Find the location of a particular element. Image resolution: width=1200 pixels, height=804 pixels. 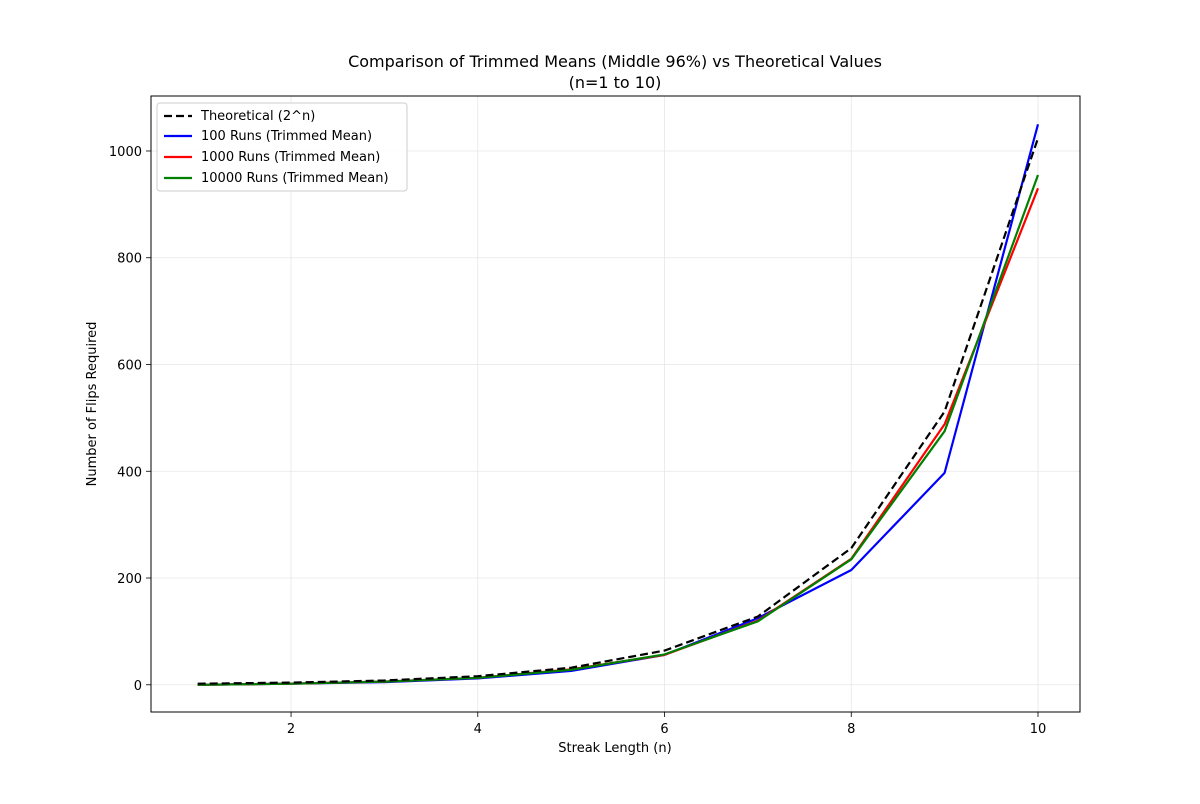

y-tick-label: 600 is located at coordinates (129, 365).